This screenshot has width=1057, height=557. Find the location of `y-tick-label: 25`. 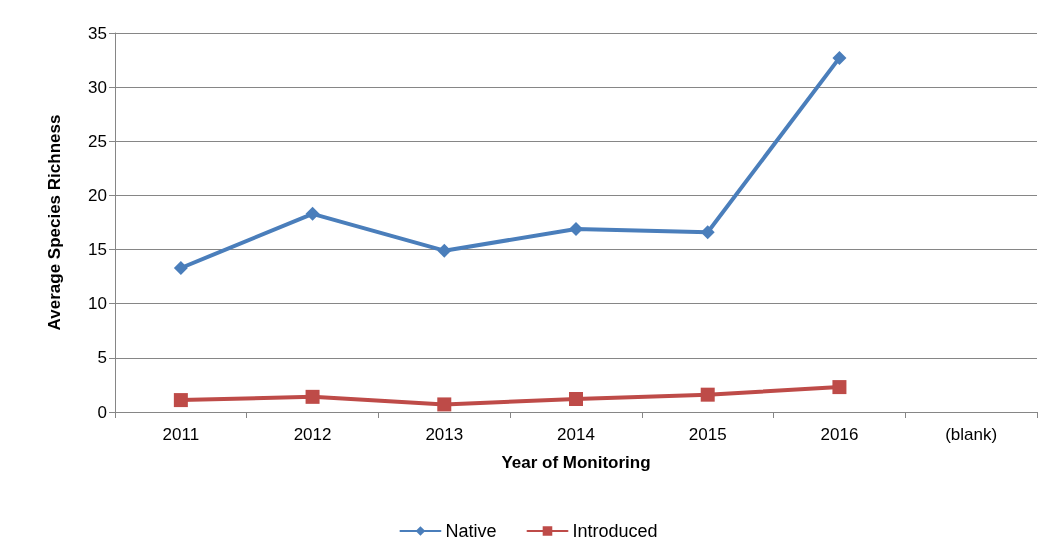

y-tick-label: 25 is located at coordinates (97, 141).